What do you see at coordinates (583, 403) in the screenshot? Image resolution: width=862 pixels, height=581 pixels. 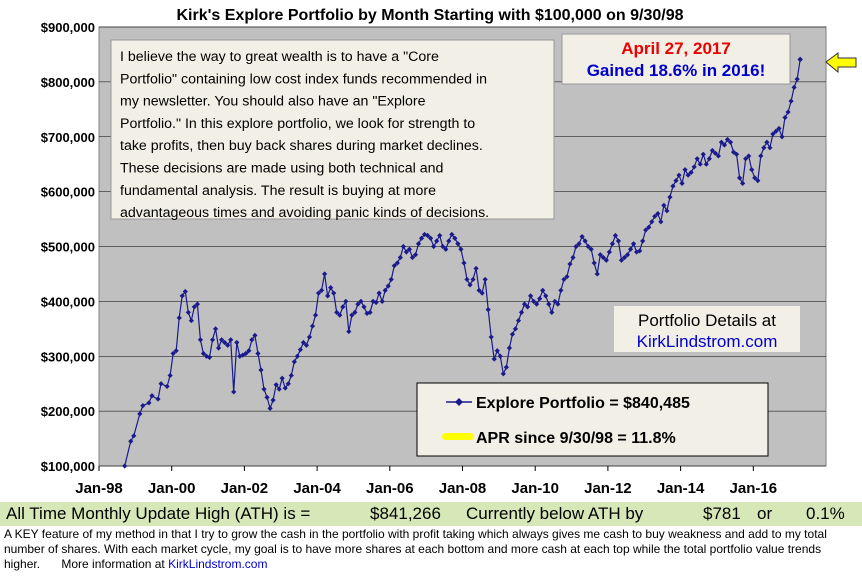 I see `legend-series-label: Explore Portfolio = $840,485` at bounding box center [583, 403].